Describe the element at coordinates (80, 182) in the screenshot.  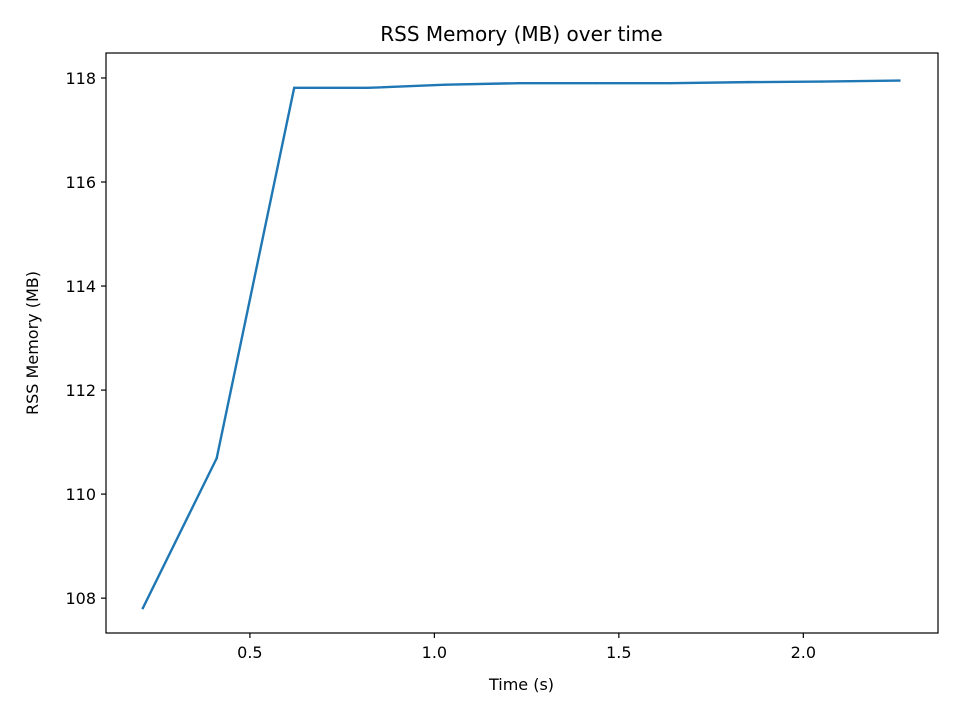
I see `y-tick-label: 116` at that location.